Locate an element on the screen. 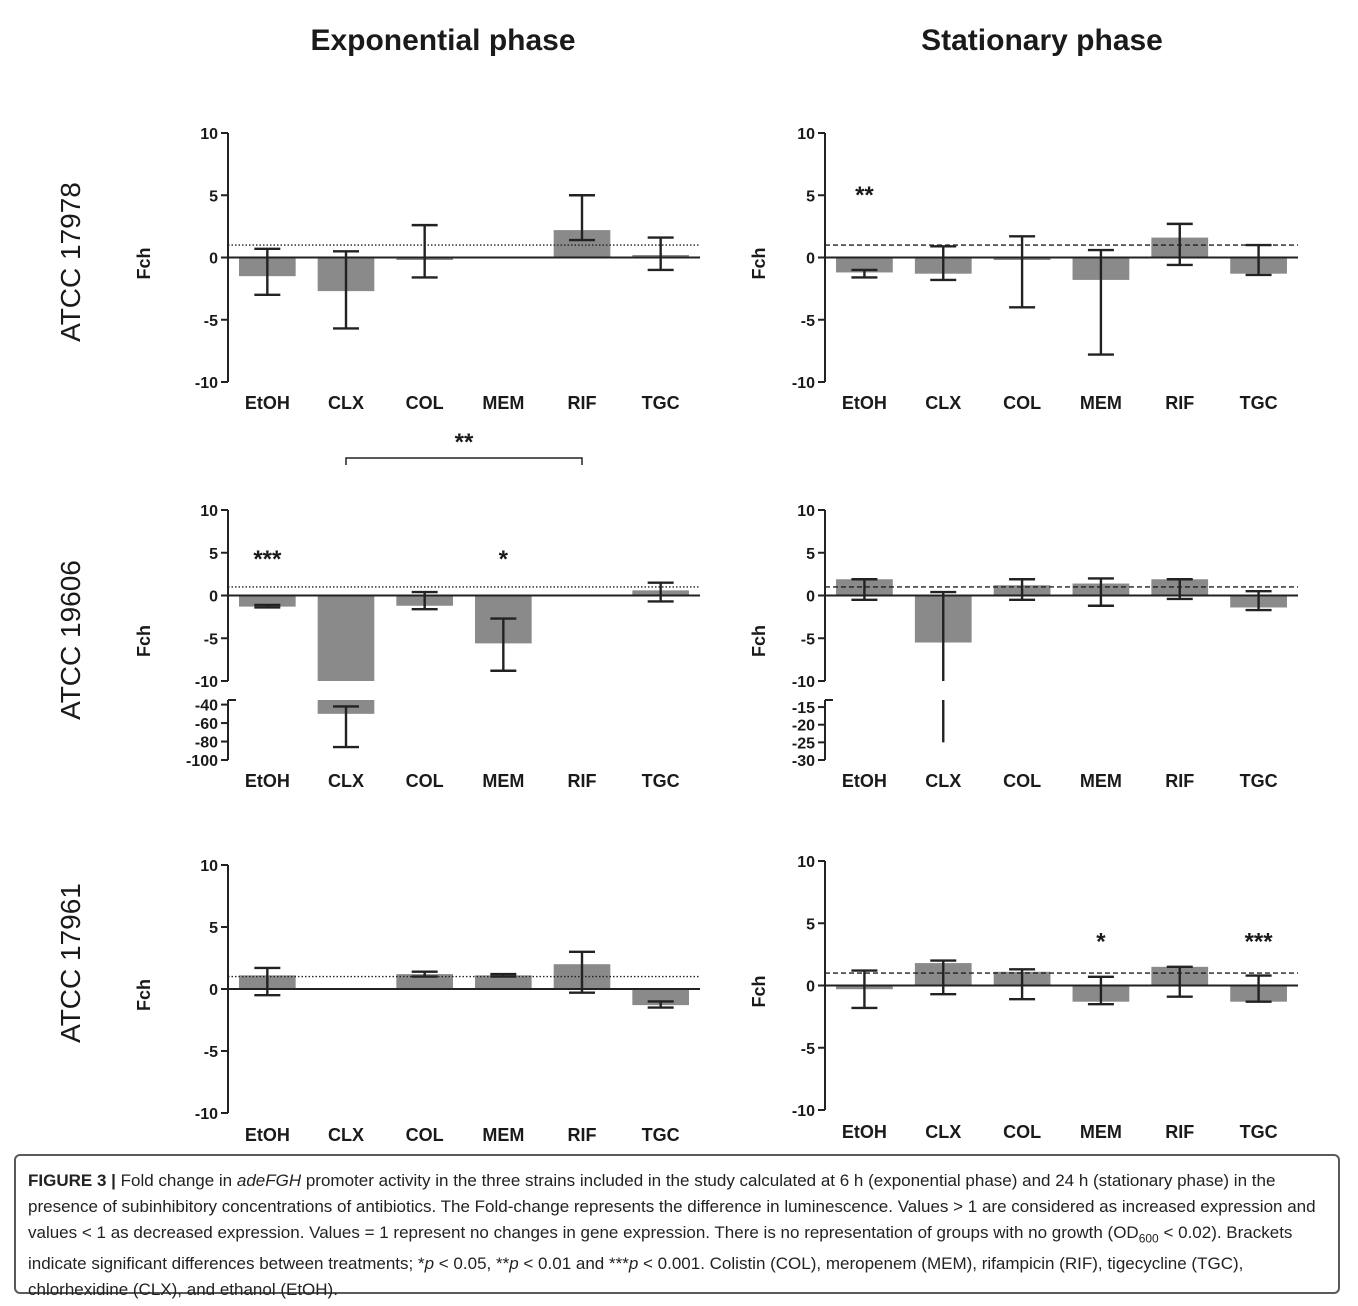 The height and width of the screenshot is (1306, 1358). caption-text: < 0.05, is located at coordinates (465, 1264).